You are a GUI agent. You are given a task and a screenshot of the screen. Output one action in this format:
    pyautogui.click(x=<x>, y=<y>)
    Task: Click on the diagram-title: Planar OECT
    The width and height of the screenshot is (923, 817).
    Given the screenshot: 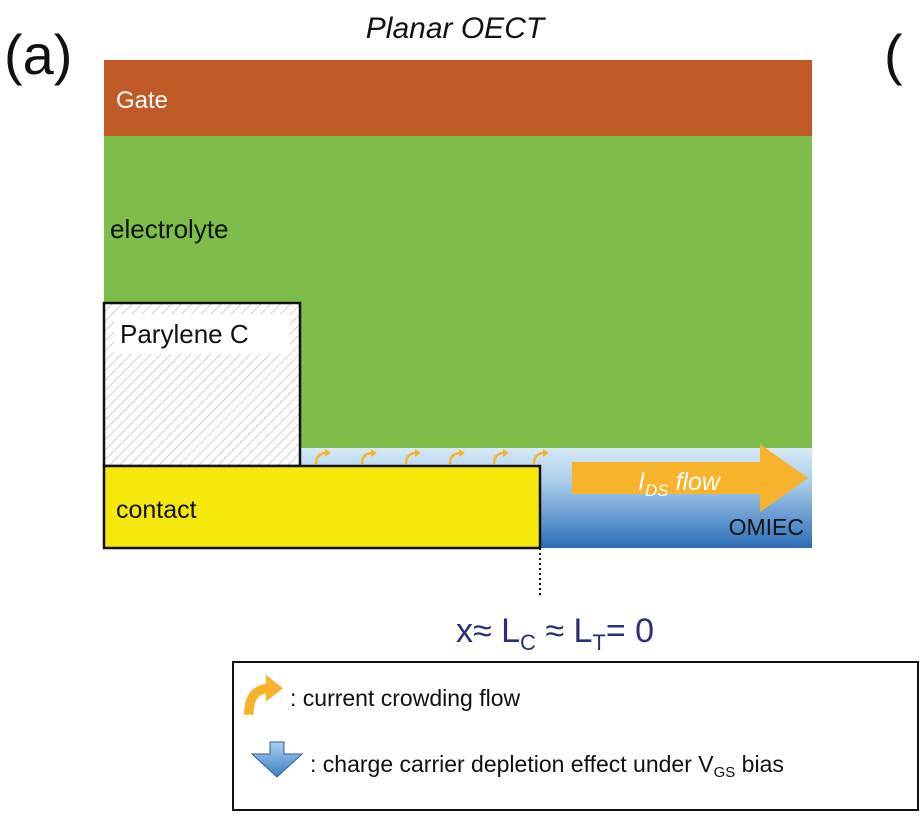 What is the action you would take?
    pyautogui.click(x=456, y=28)
    